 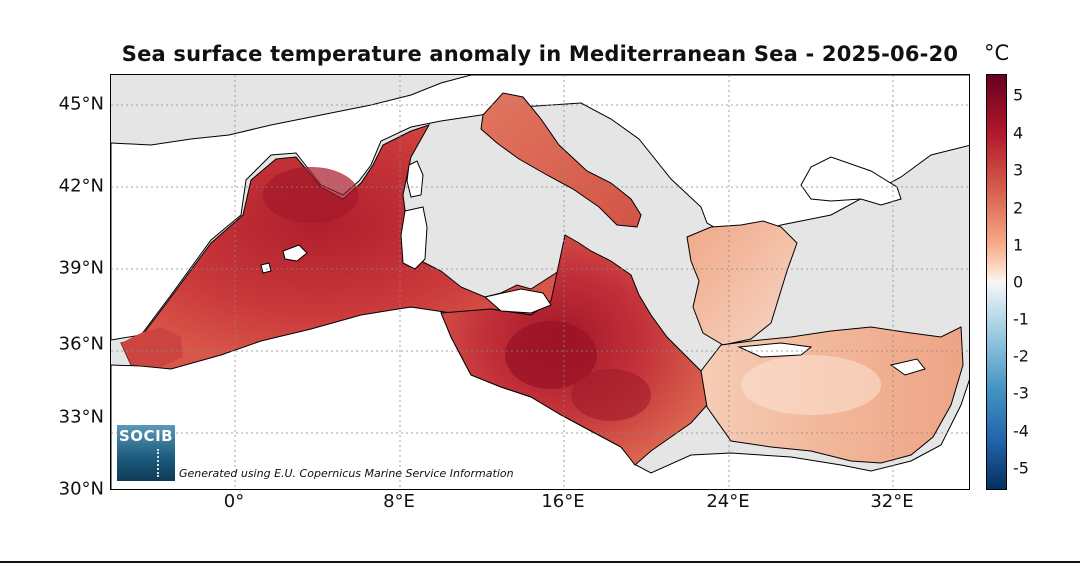 I want to click on lon-tick-24e: 24°E, so click(x=728, y=501).